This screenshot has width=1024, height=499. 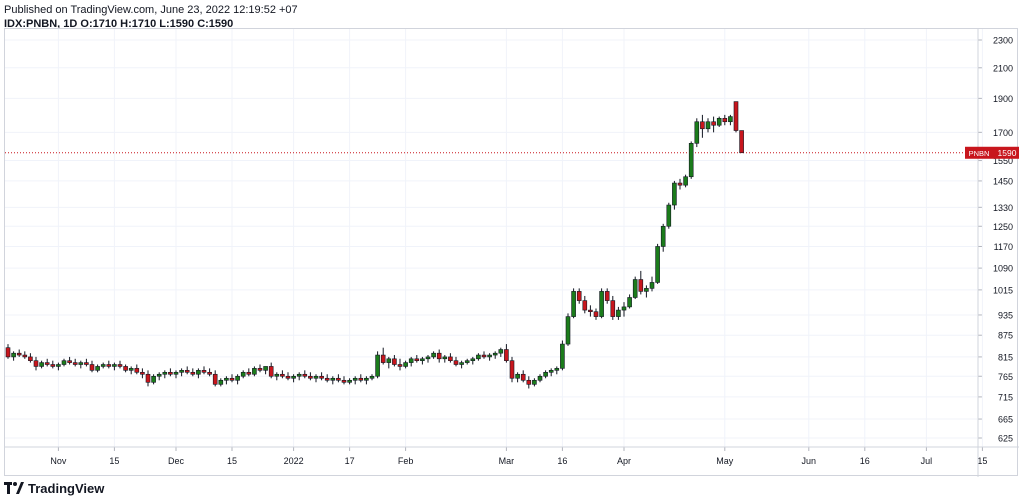 I want to click on y-tick-label: 1330, so click(x=1003, y=208).